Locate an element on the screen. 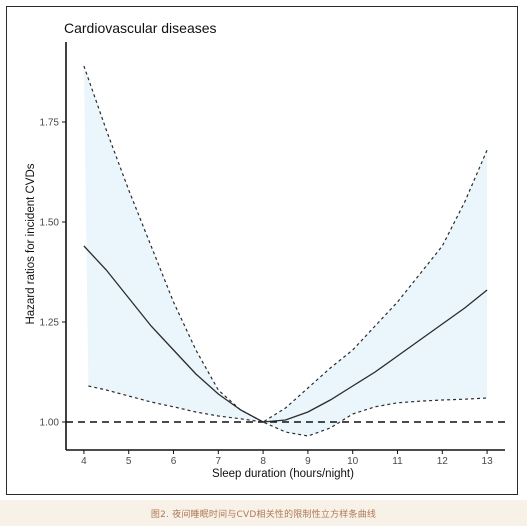 The width and height of the screenshot is (527, 526). x-axis-label: Sleep duration (hours/night) is located at coordinates (283, 474).